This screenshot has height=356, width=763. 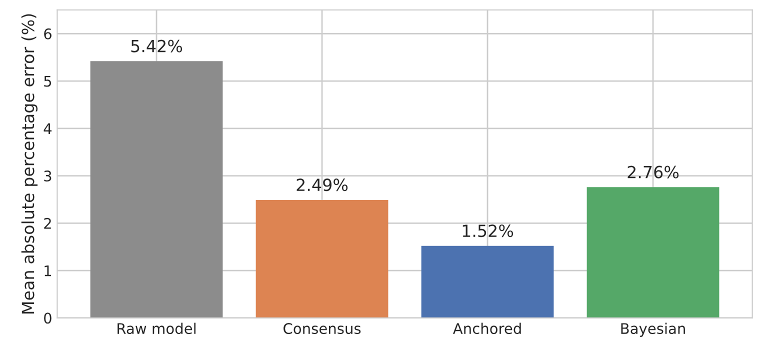 I want to click on y-axis-title: Mean absolute percentage error (%), so click(x=29, y=164).